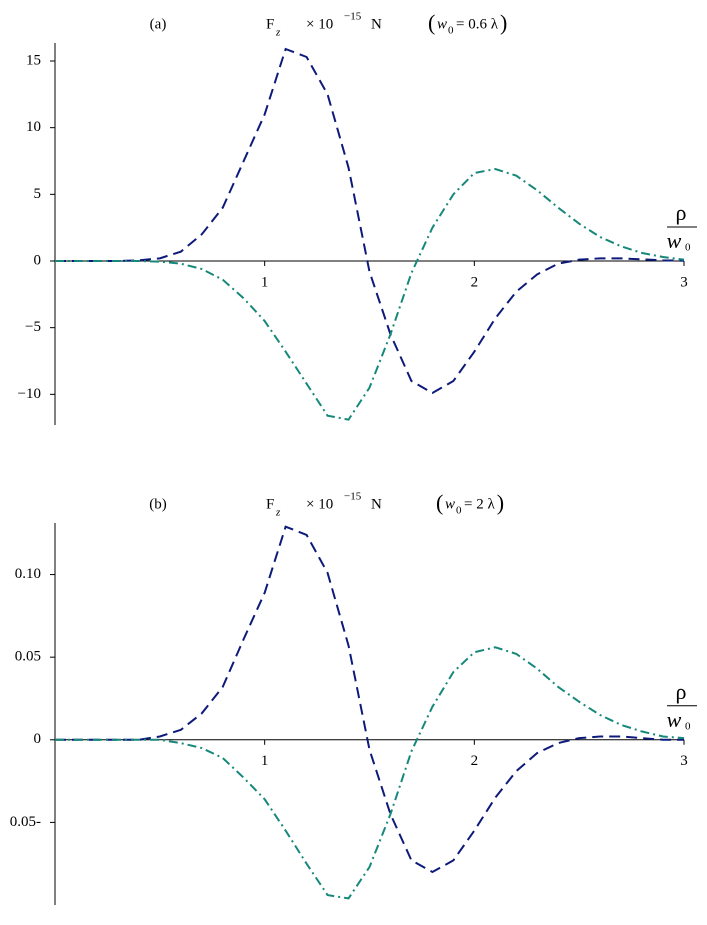 This screenshot has height=925, width=707. I want to click on y-tick-label: 10, so click(33, 127).